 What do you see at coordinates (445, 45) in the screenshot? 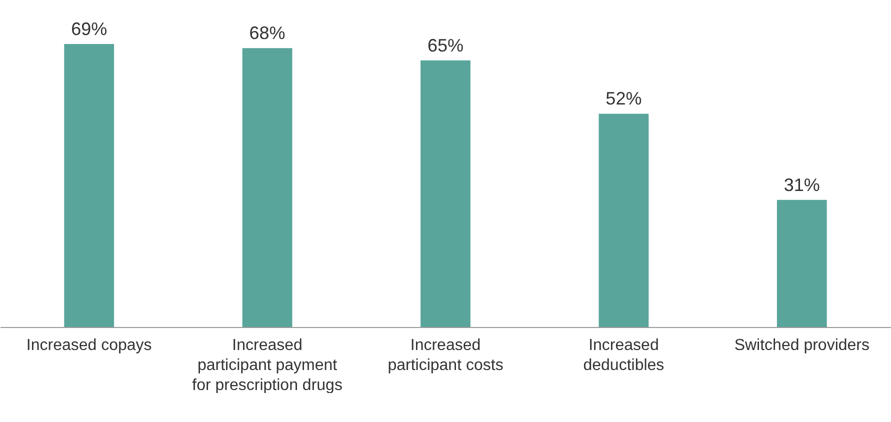
I see `data-label: 65%` at bounding box center [445, 45].